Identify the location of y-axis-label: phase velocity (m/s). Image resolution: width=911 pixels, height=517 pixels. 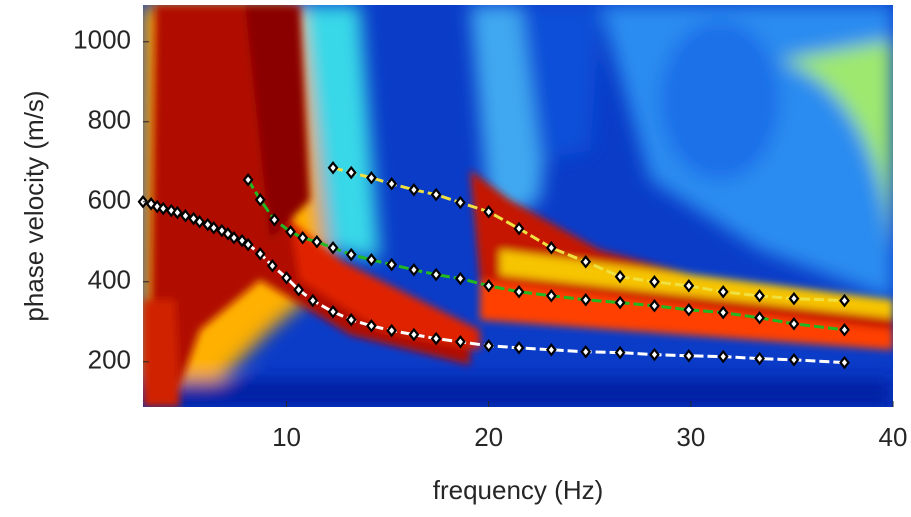
(34, 205).